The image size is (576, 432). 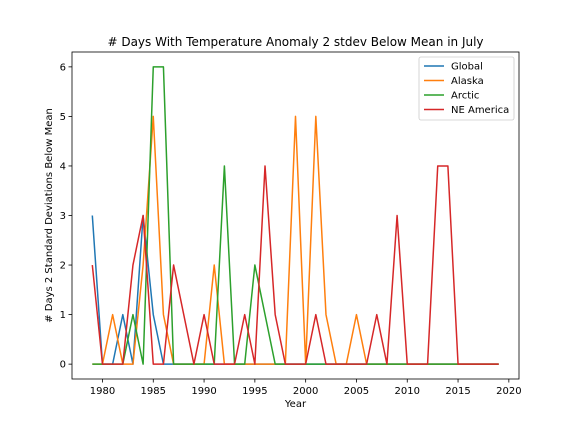 I want to click on x-tick-label: 2020, so click(x=508, y=391).